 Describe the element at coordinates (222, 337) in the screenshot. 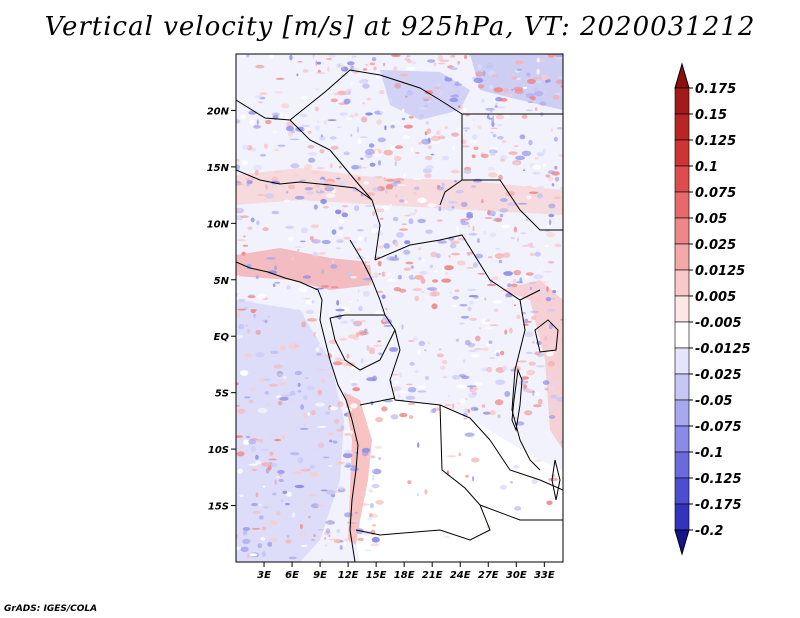

I see `lat-tick-label: EQ` at that location.